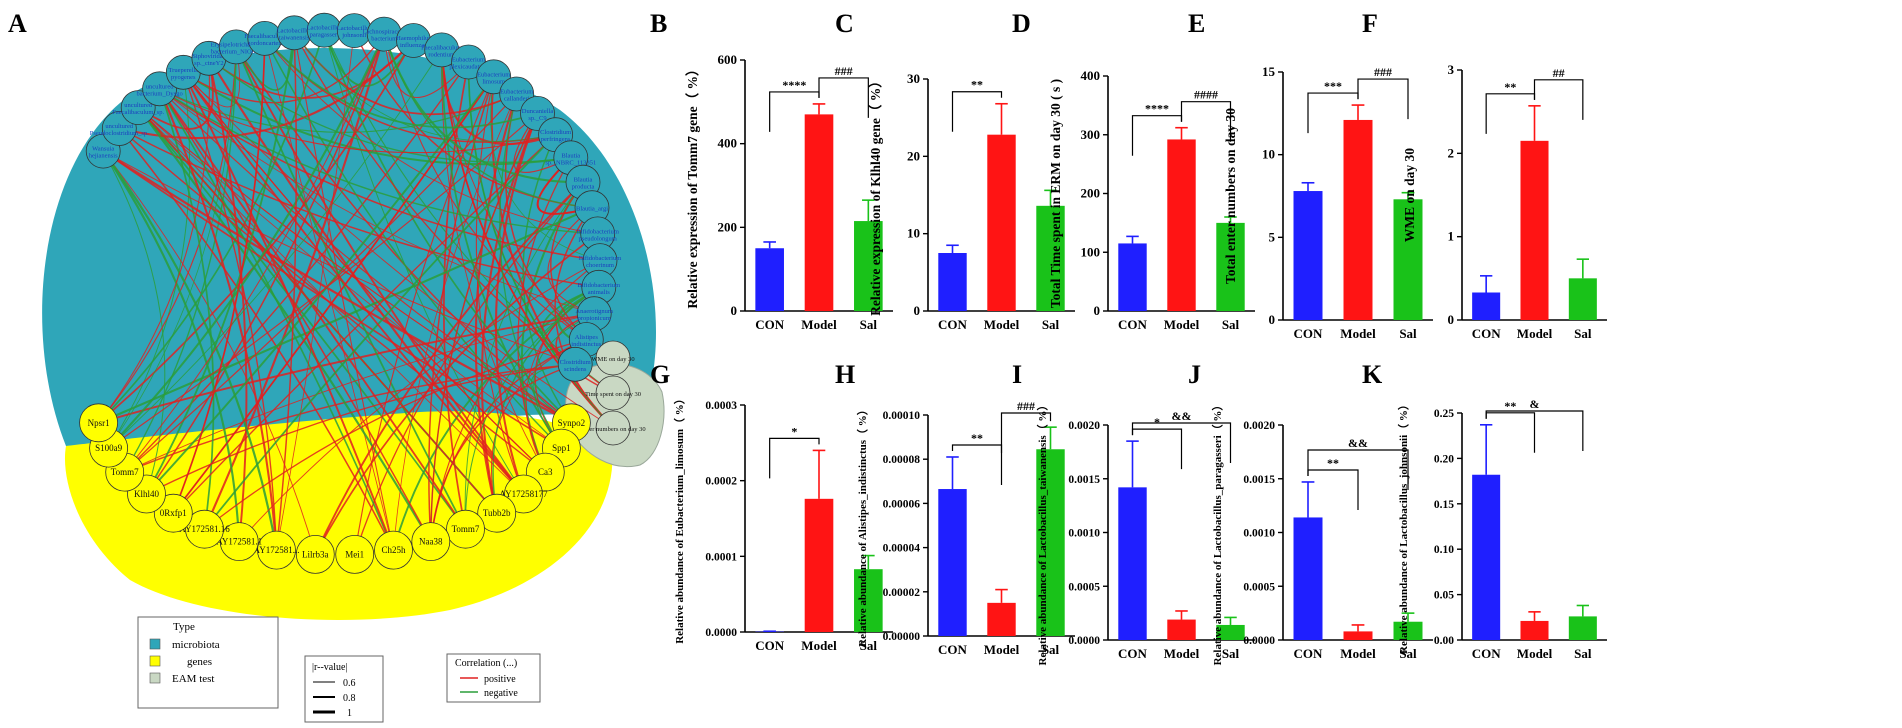 The image size is (1902, 728). Describe the element at coordinates (721, 482) in the screenshot. I see `y-tick-label: 0.0002` at that location.